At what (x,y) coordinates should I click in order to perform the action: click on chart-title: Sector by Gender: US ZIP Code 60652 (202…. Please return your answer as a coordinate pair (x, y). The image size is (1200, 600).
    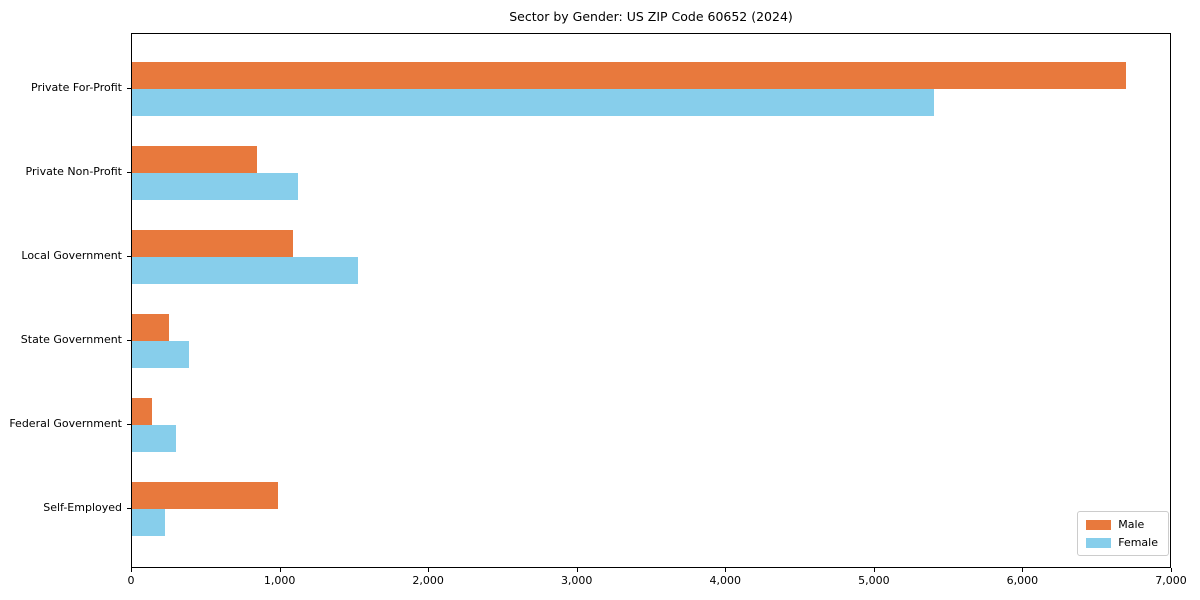
    Looking at the image, I should click on (651, 16).